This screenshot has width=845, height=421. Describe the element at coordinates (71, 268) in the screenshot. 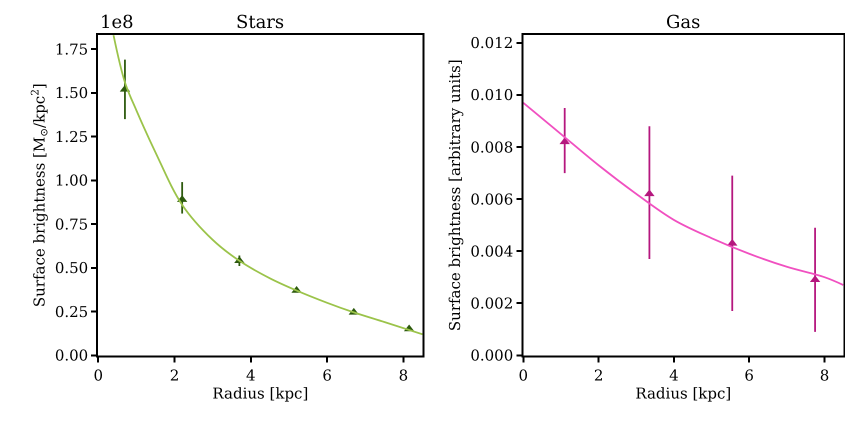

I see `y-tick-label: 0.50` at that location.